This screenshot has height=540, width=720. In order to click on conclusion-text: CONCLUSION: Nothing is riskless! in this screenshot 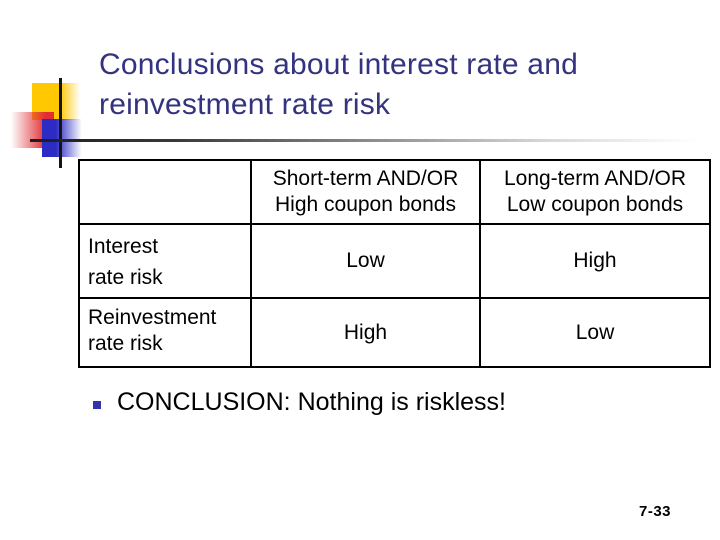, I will do `click(311, 402)`.